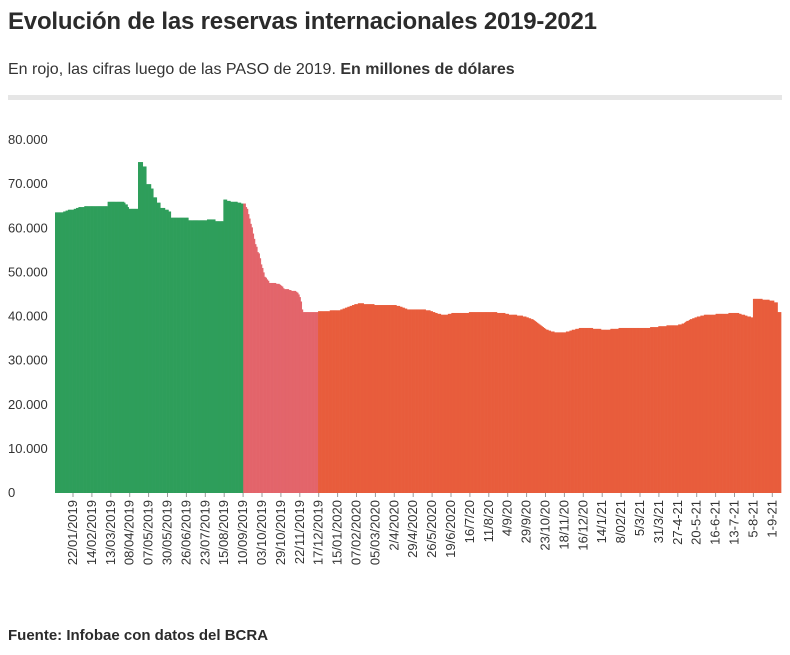  What do you see at coordinates (11, 492) in the screenshot?
I see `y-tick-label: 0` at bounding box center [11, 492].